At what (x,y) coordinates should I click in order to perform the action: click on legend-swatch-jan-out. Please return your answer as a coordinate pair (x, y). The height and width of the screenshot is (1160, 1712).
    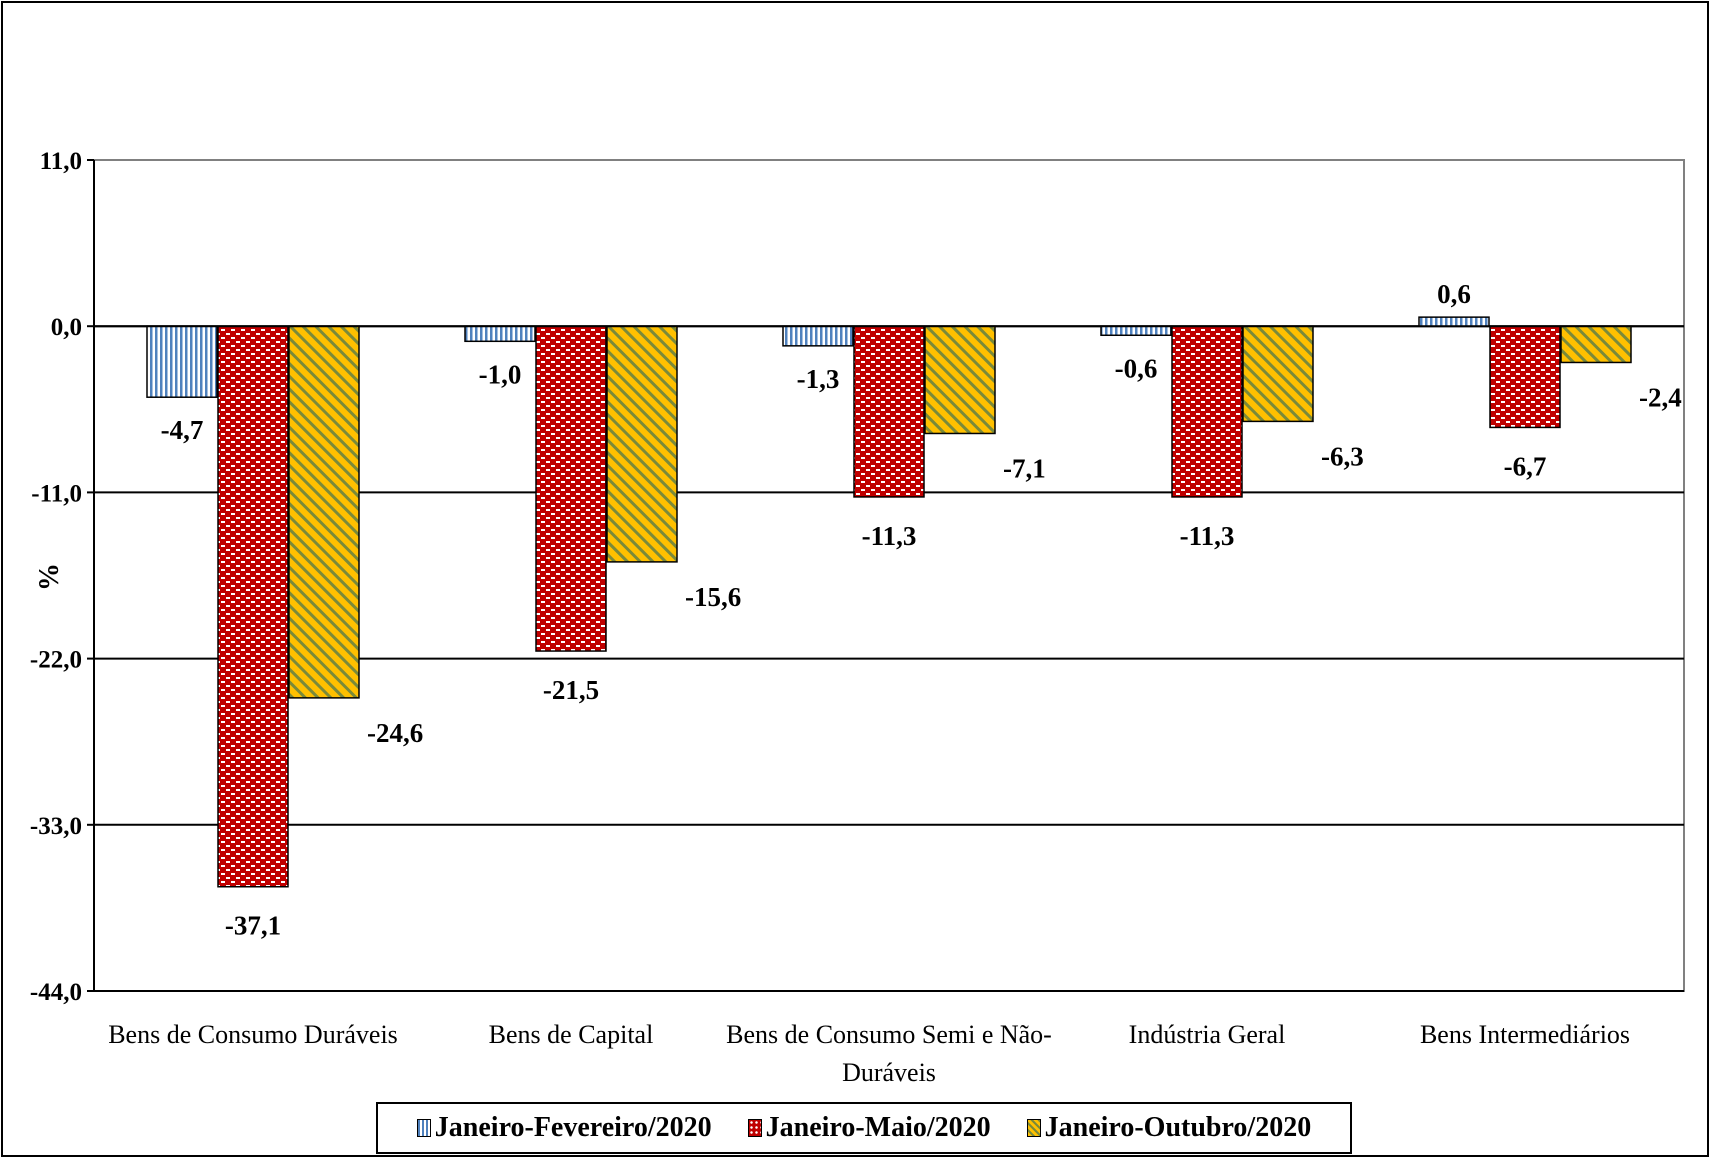
    Looking at the image, I should click on (1033, 1128).